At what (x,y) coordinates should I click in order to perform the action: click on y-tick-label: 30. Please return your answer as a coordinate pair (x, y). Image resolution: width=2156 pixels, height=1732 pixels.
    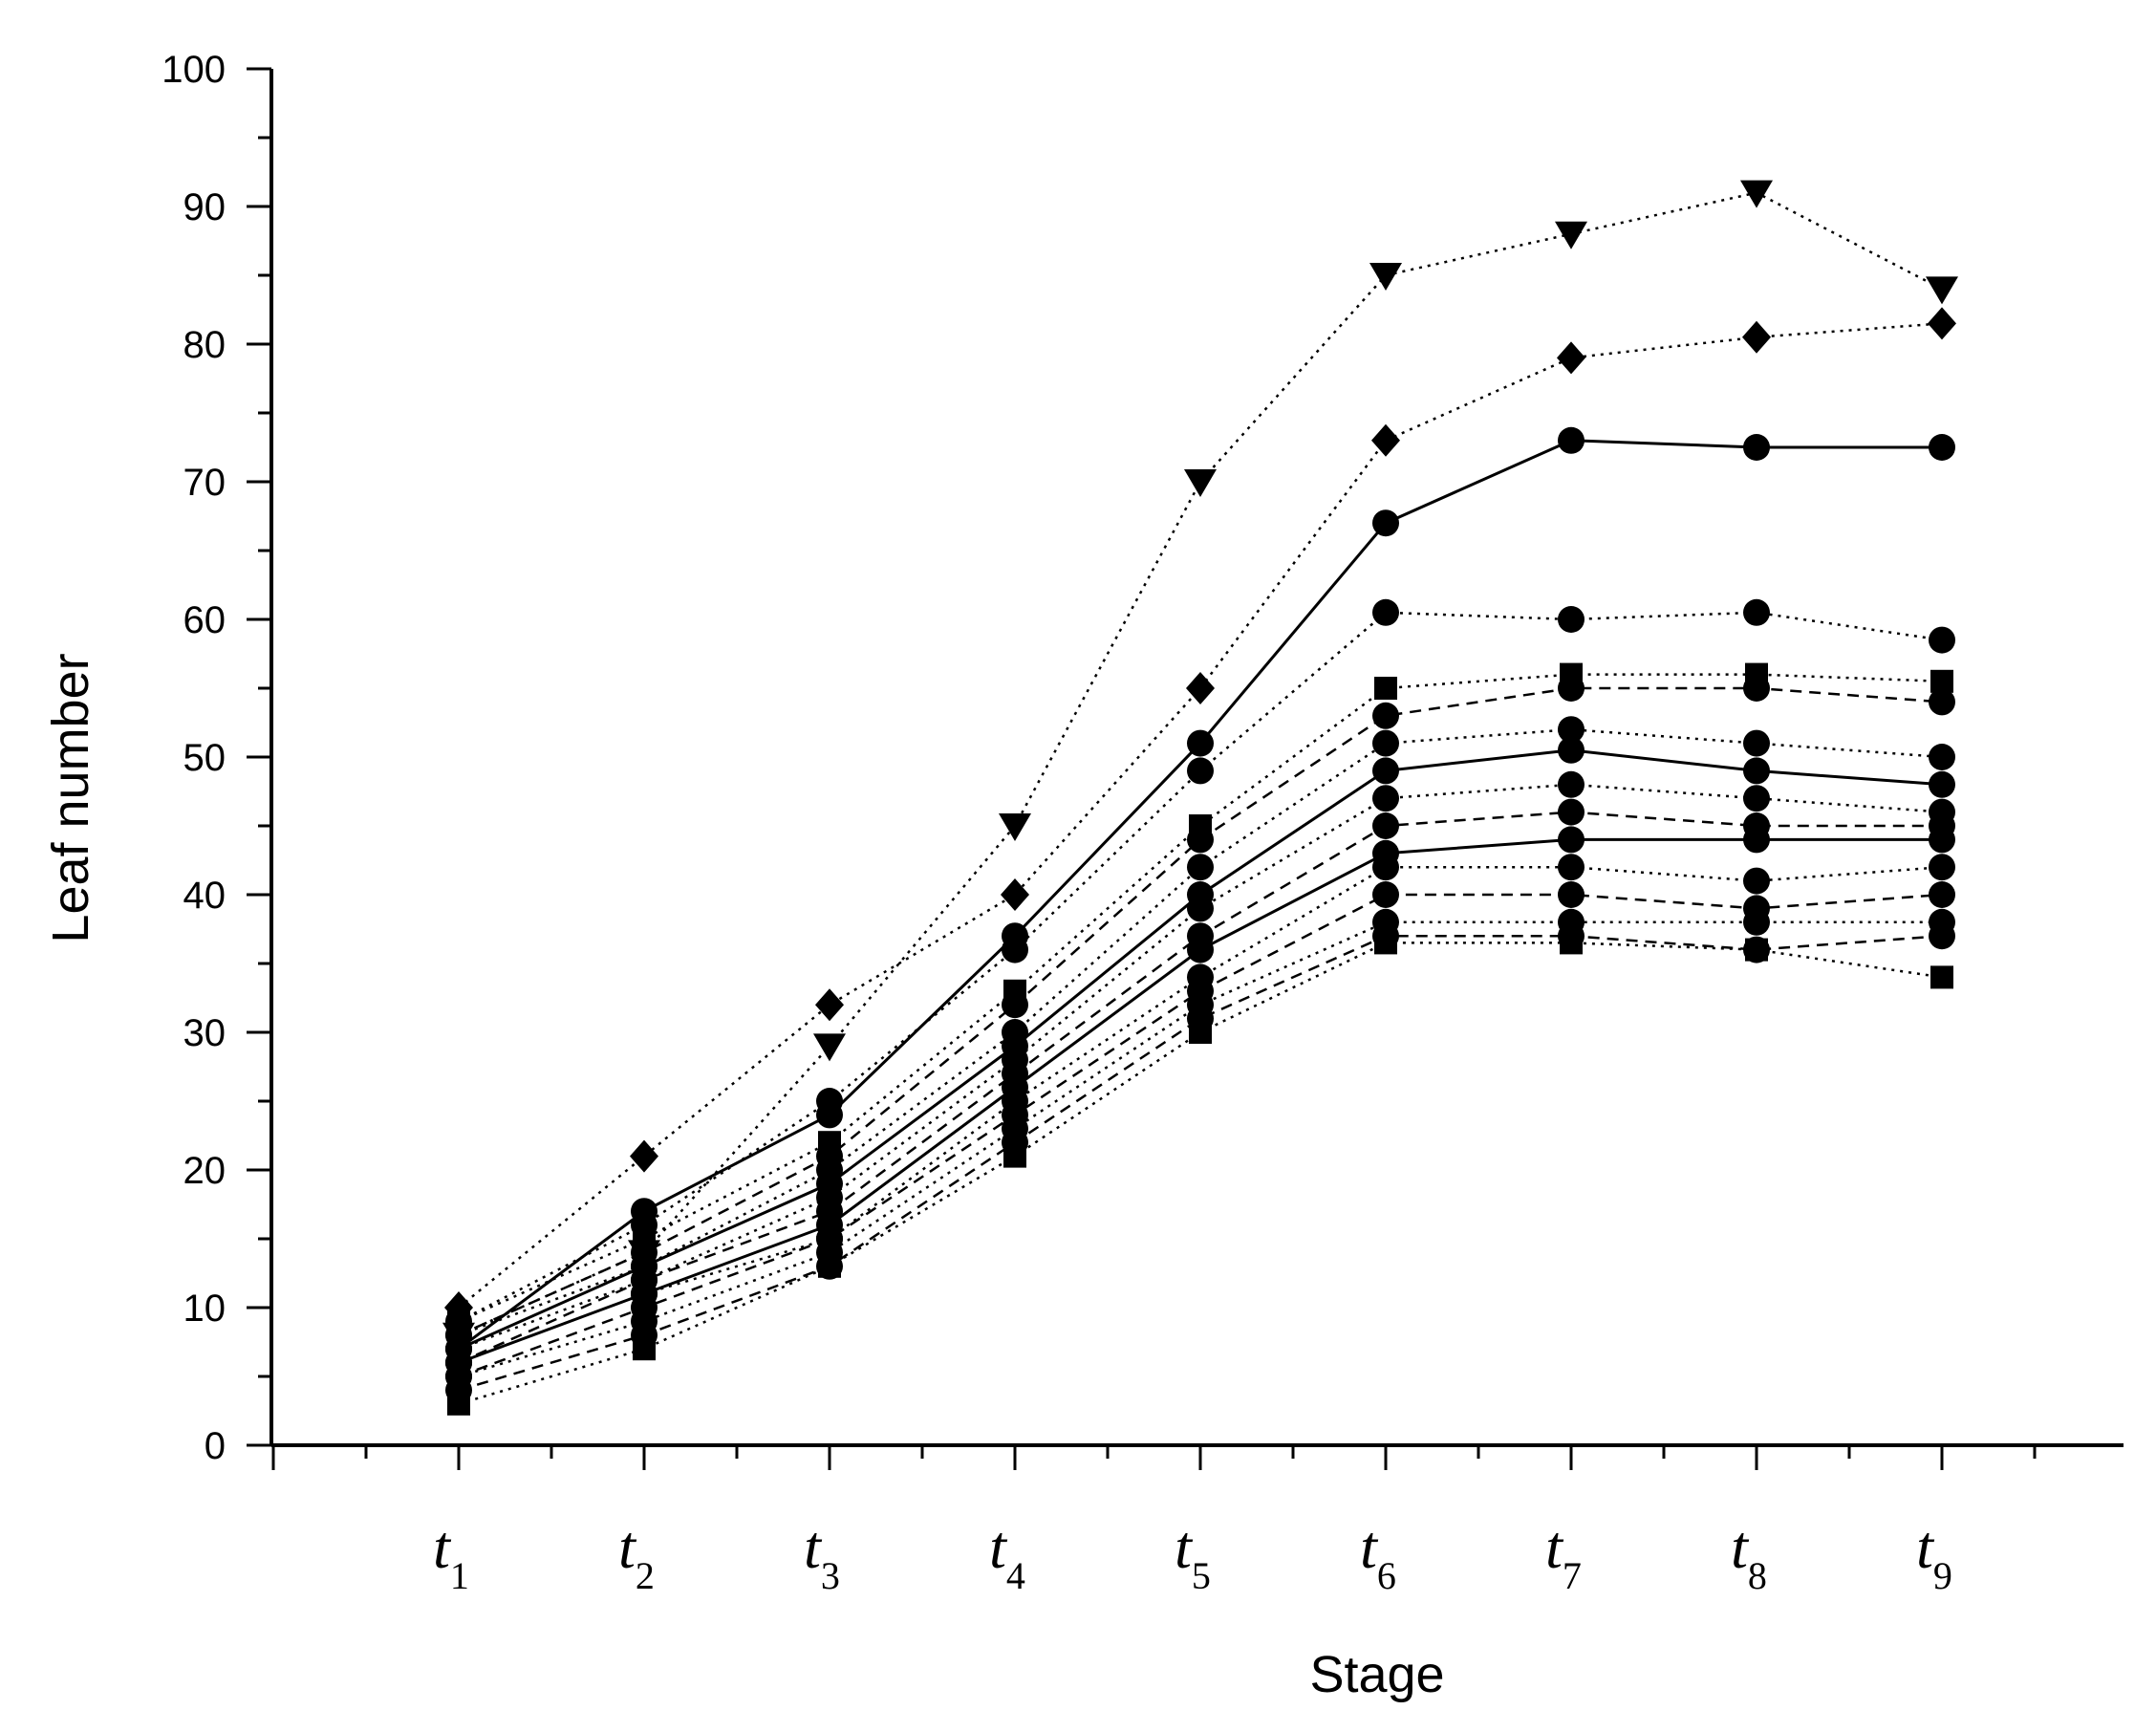
    Looking at the image, I should click on (204, 1033).